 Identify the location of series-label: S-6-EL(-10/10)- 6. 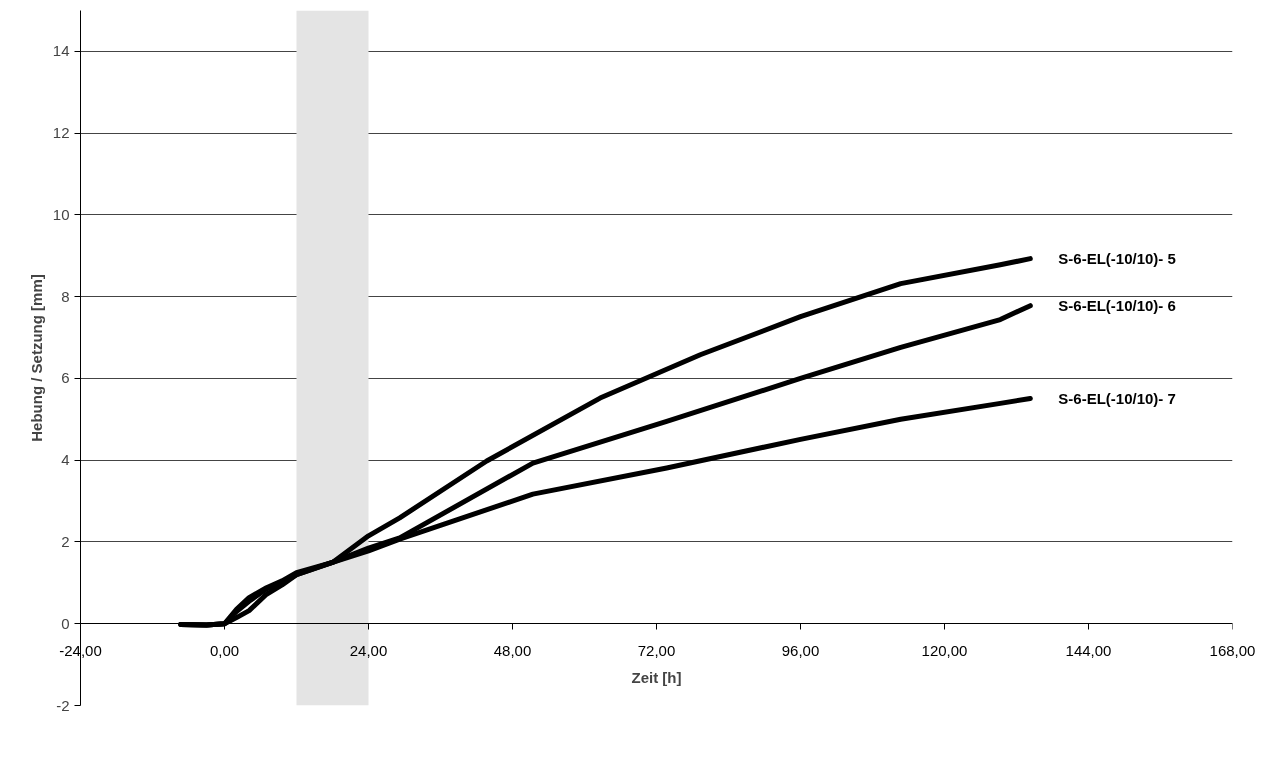
(1117, 306).